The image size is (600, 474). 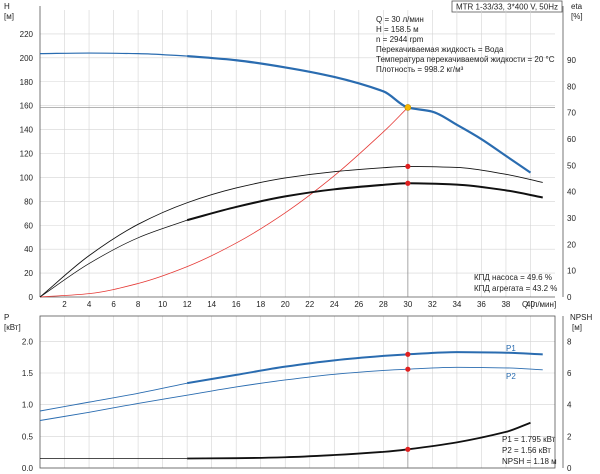 I want to click on P2-curve-extension, so click(x=113, y=407).